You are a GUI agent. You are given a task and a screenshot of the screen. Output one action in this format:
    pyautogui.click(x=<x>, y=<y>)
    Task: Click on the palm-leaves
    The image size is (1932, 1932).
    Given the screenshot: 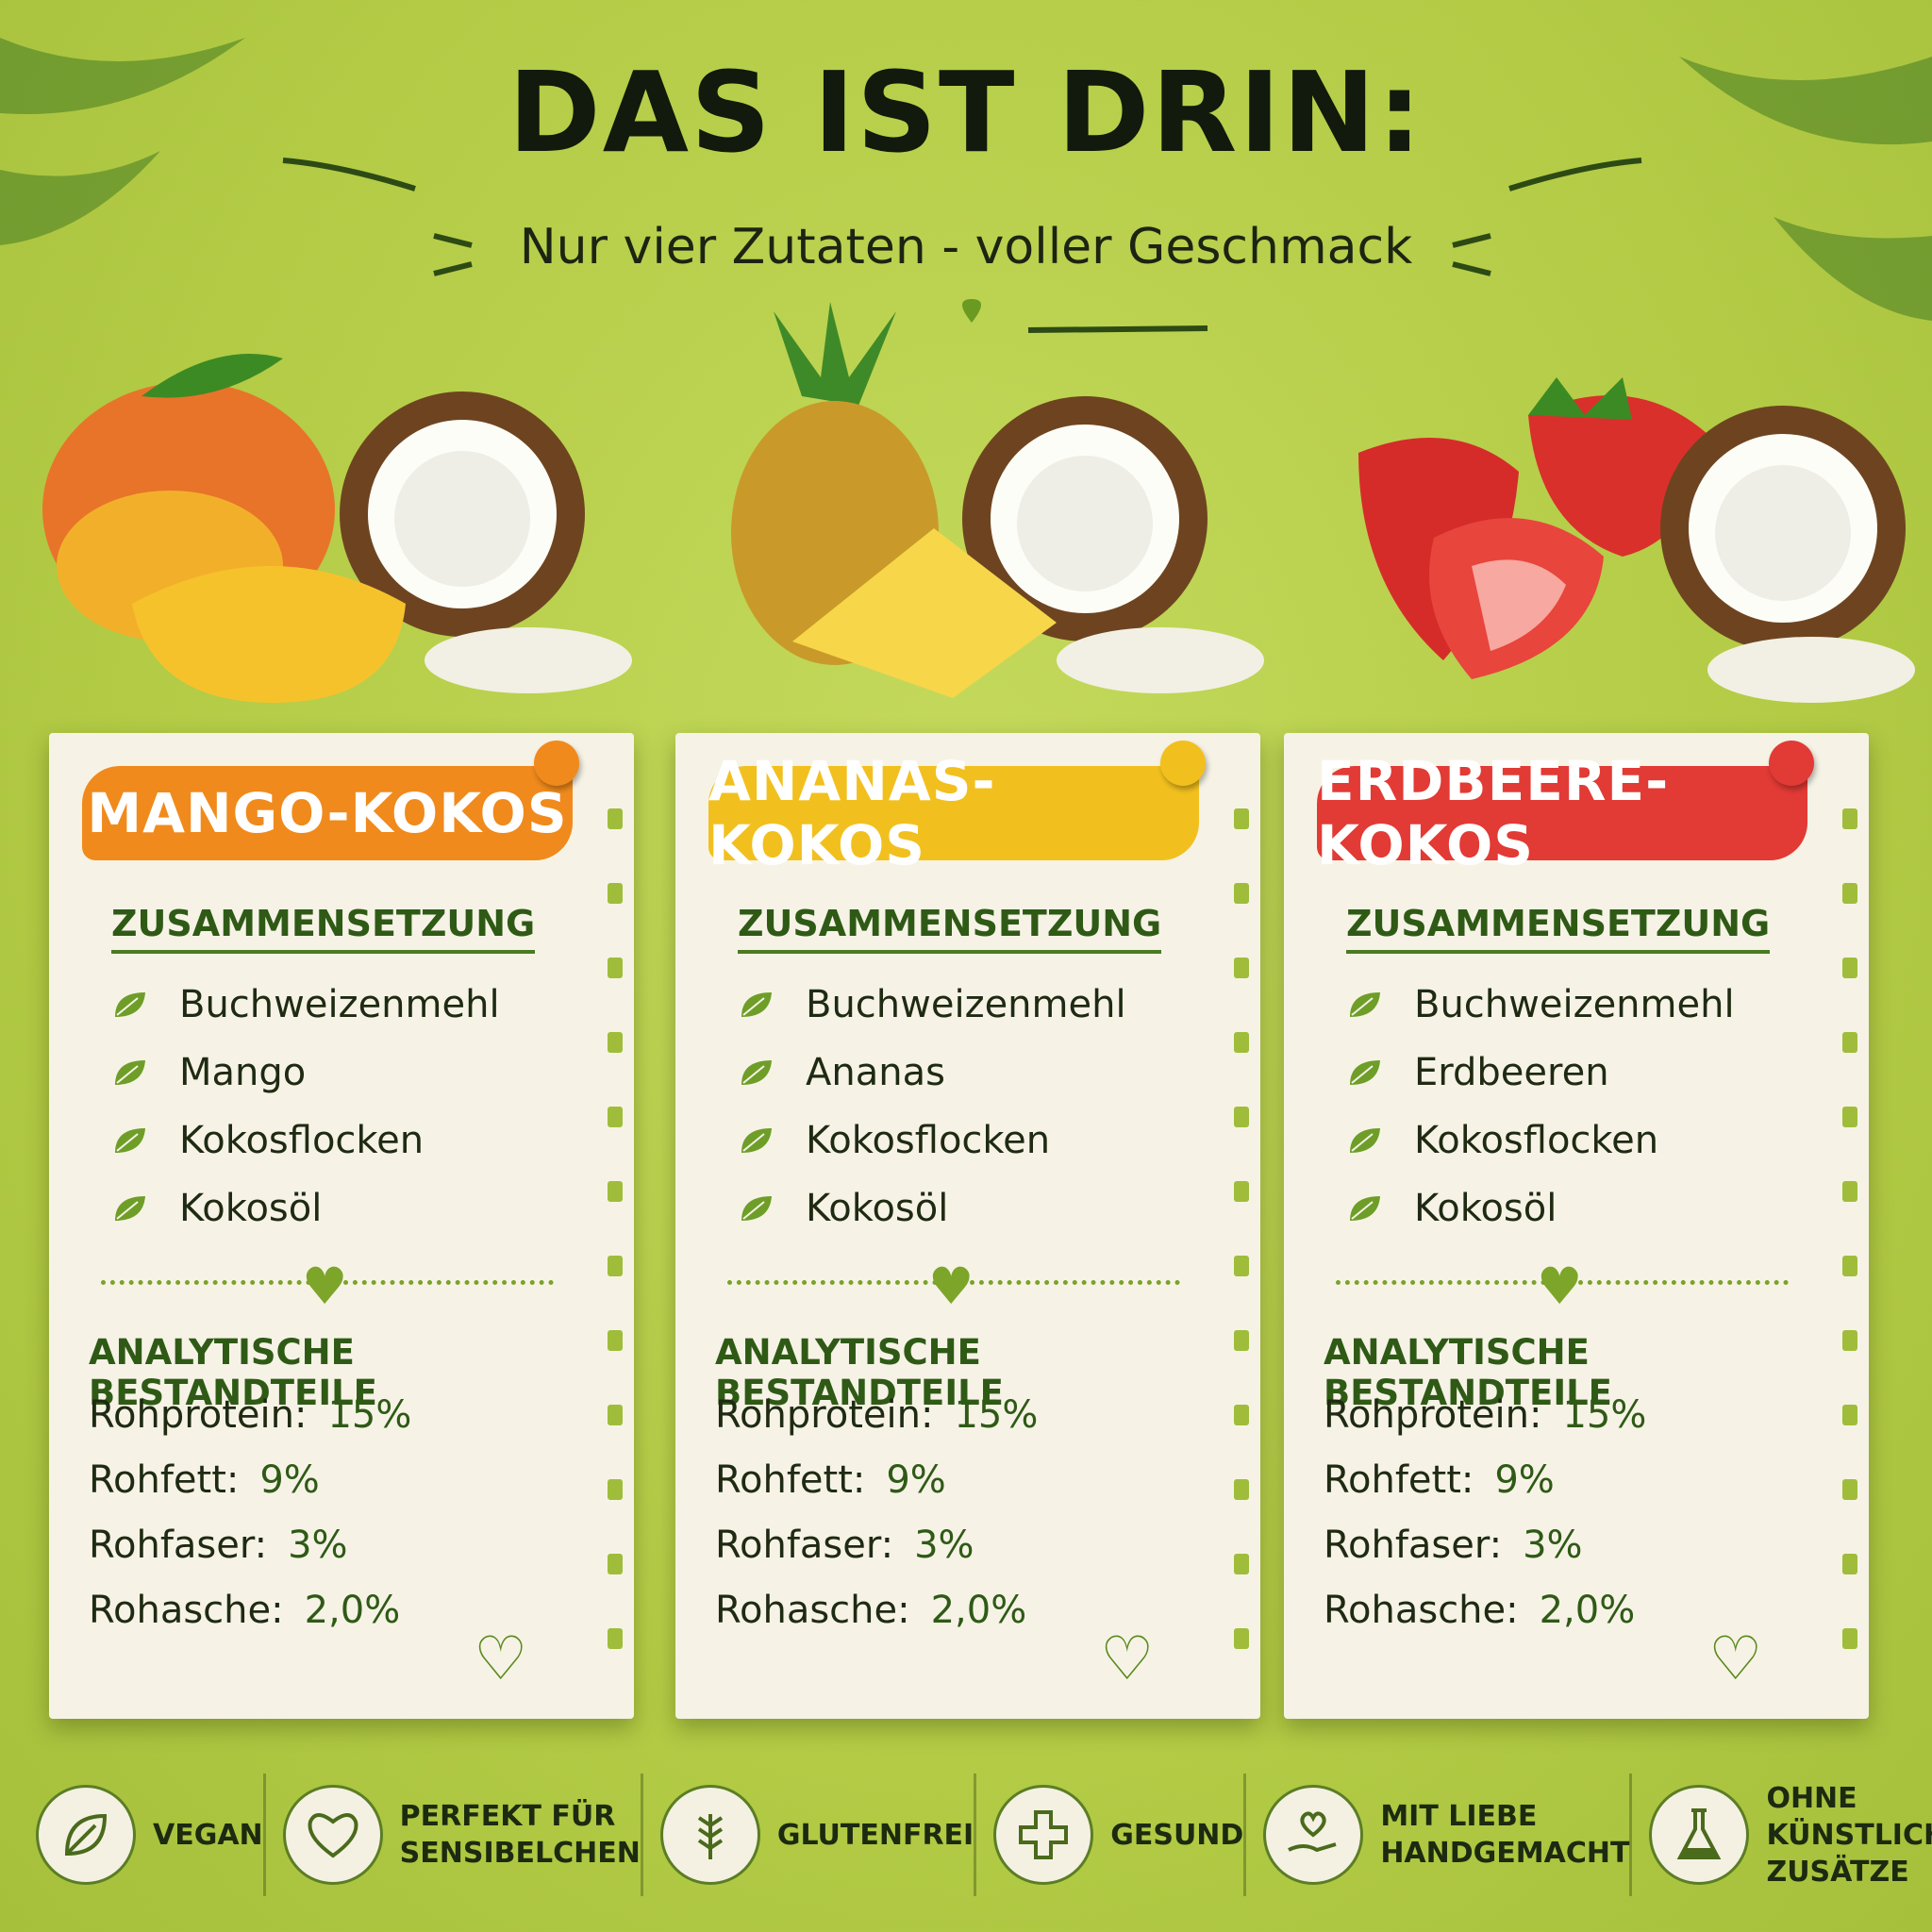 What is the action you would take?
    pyautogui.click(x=966, y=179)
    